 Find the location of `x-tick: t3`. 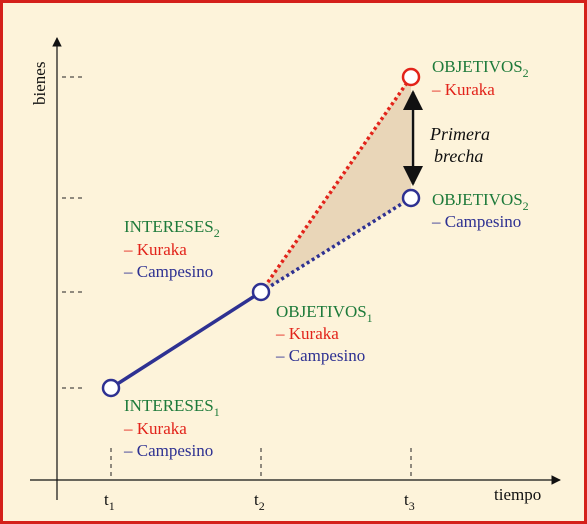

x-tick: t3 is located at coordinates (409, 501).